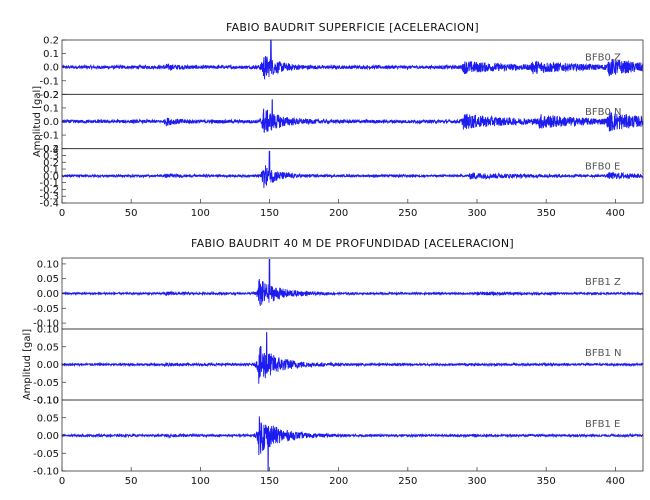  Describe the element at coordinates (603, 282) in the screenshot. I see `channel-label: BFB1 Z` at that location.